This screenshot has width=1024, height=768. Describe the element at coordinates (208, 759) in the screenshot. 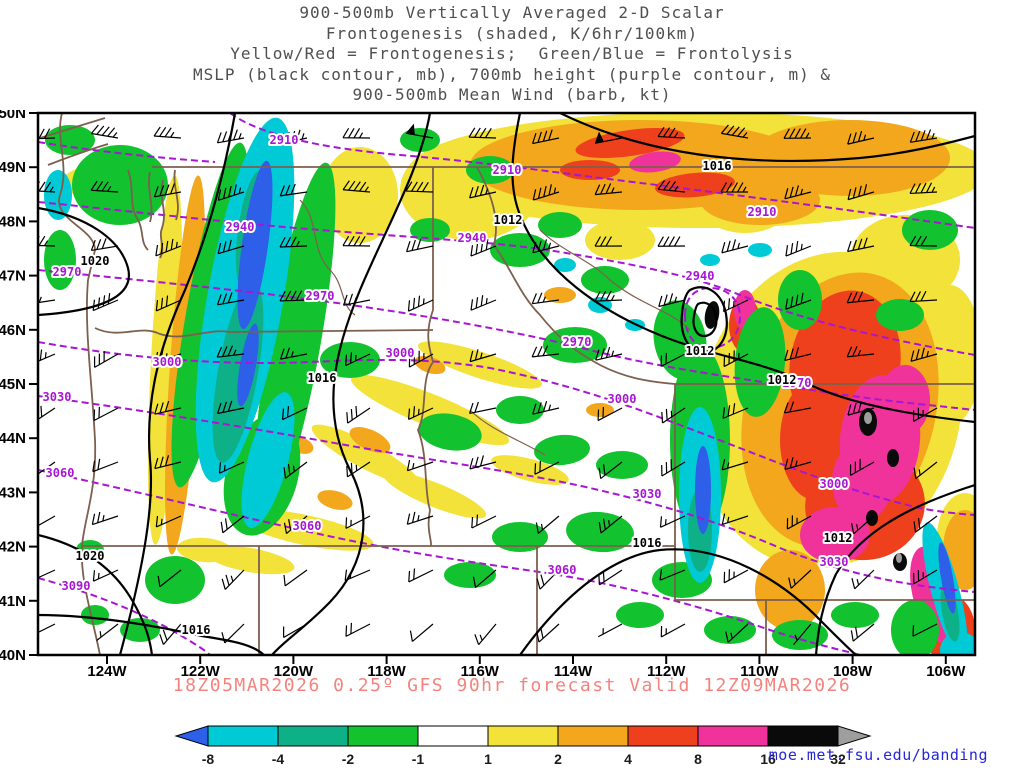

I see `svg-text: -8` at that location.